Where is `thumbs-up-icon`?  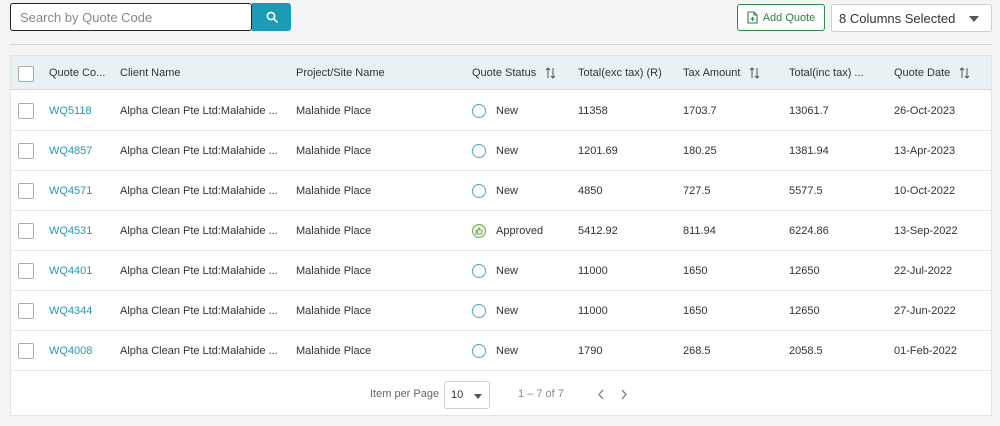 thumbs-up-icon is located at coordinates (479, 231).